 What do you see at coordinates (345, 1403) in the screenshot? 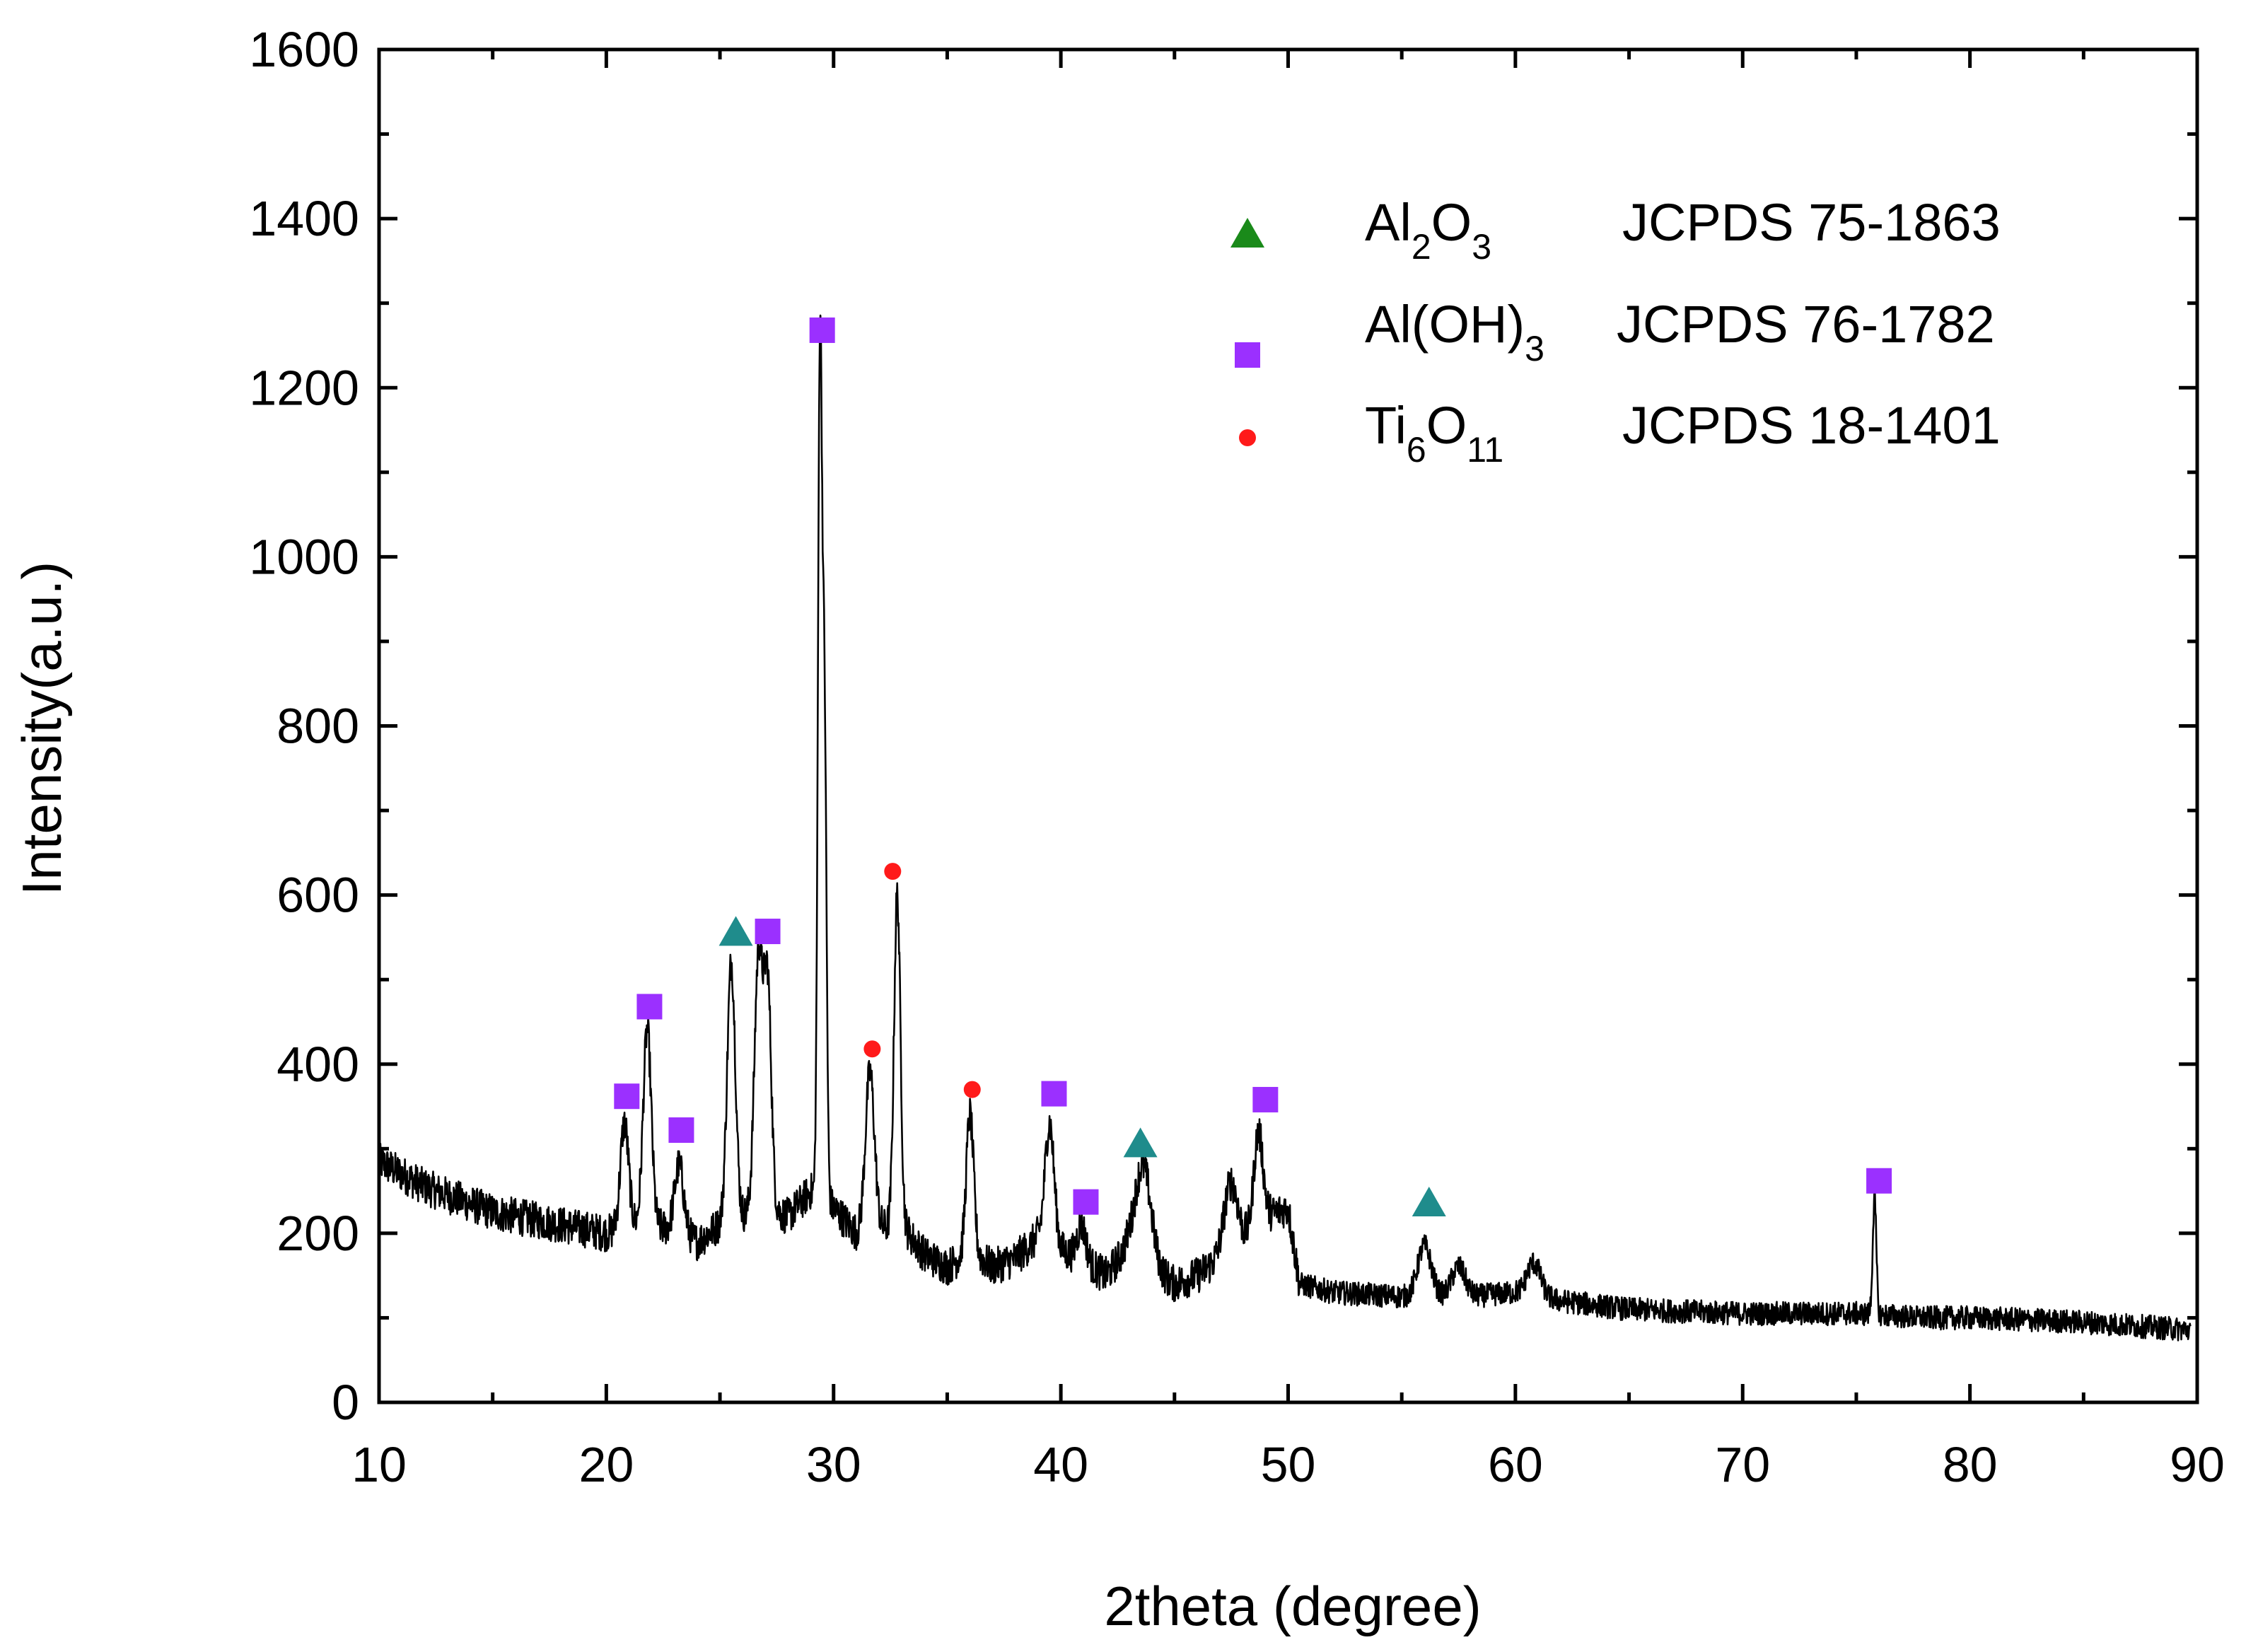
I see `y-tick-label: 0` at bounding box center [345, 1403].